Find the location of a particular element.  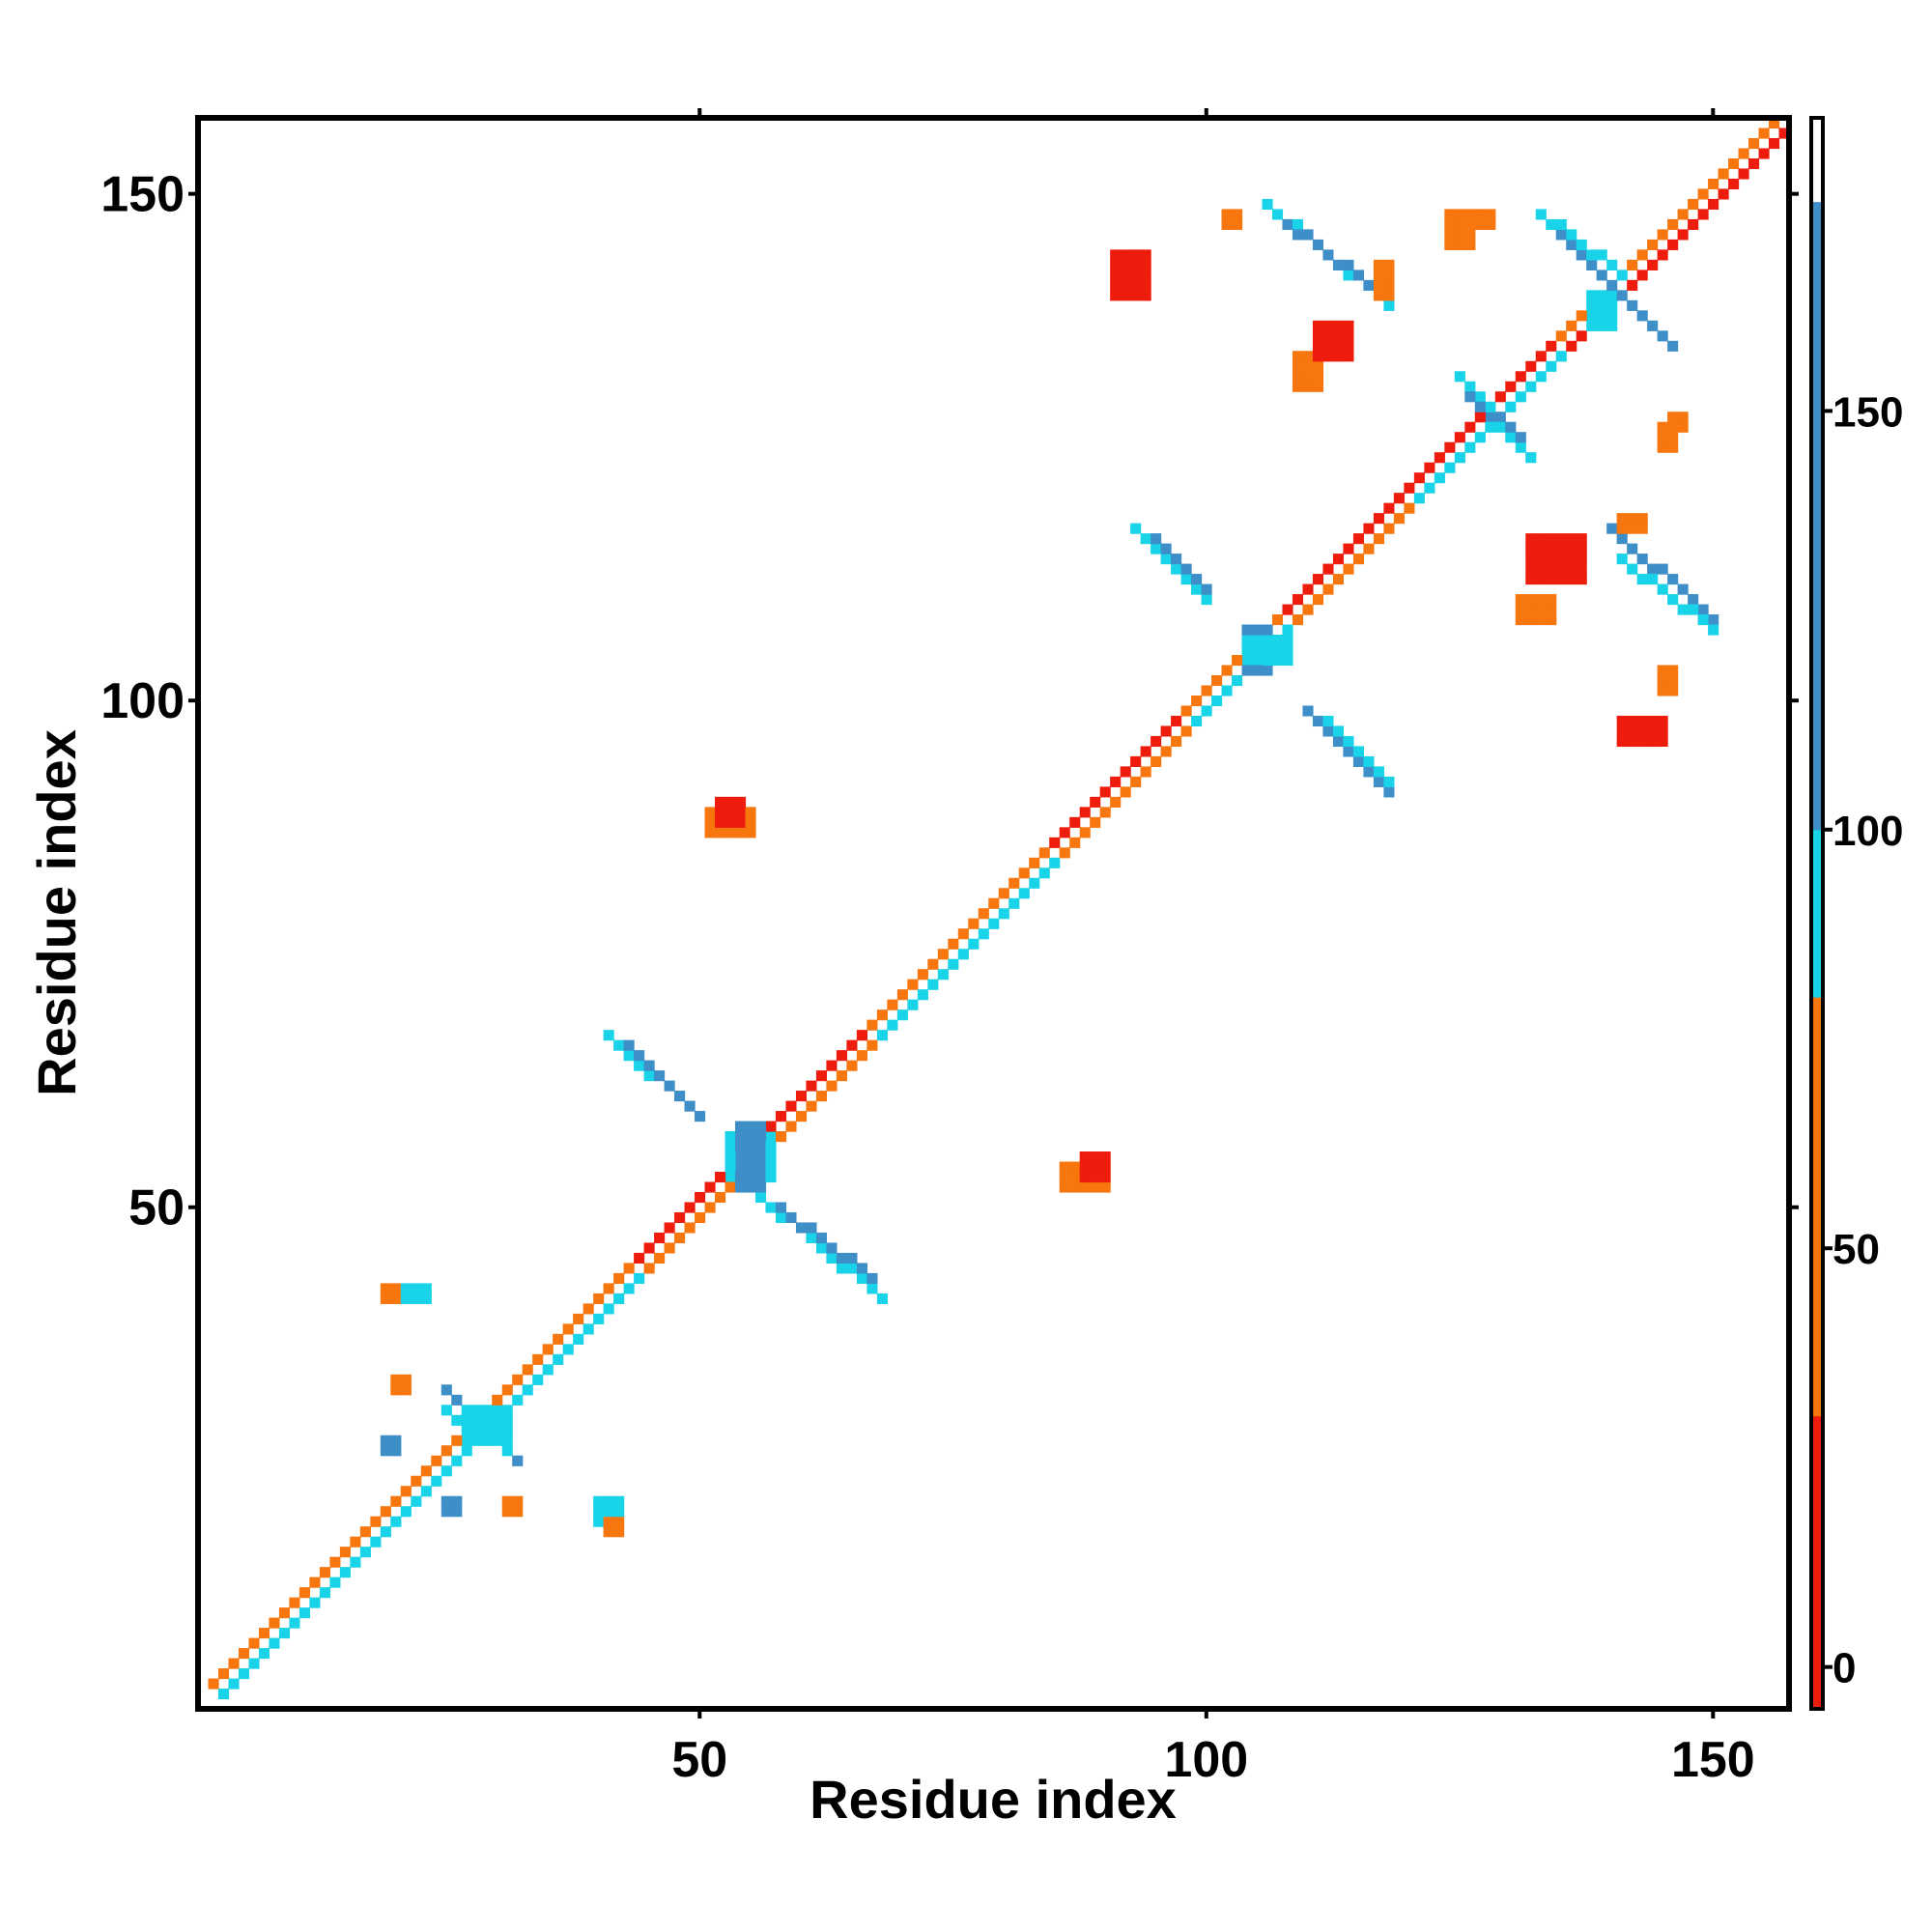

colorbar-frame is located at coordinates (1817, 913).